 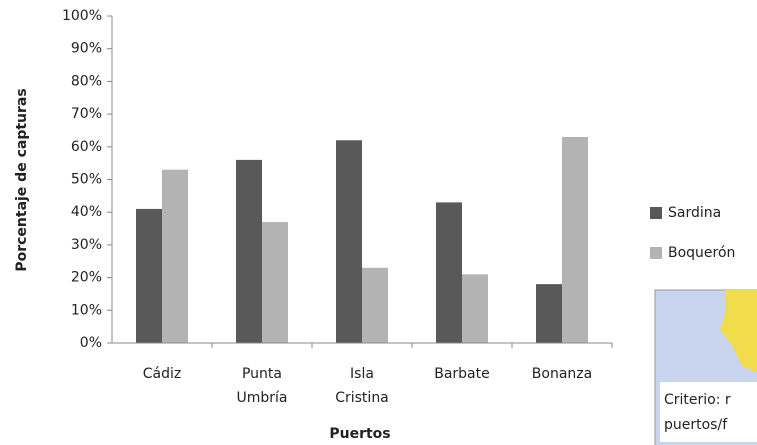 What do you see at coordinates (705, 367) in the screenshot?
I see `inset: Criterio: r puertos/f` at bounding box center [705, 367].